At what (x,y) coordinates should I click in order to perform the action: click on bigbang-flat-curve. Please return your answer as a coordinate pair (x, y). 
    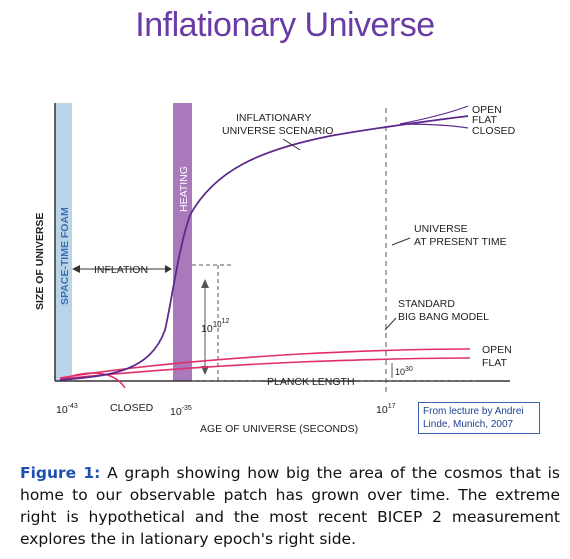
    Looking at the image, I should click on (265, 368).